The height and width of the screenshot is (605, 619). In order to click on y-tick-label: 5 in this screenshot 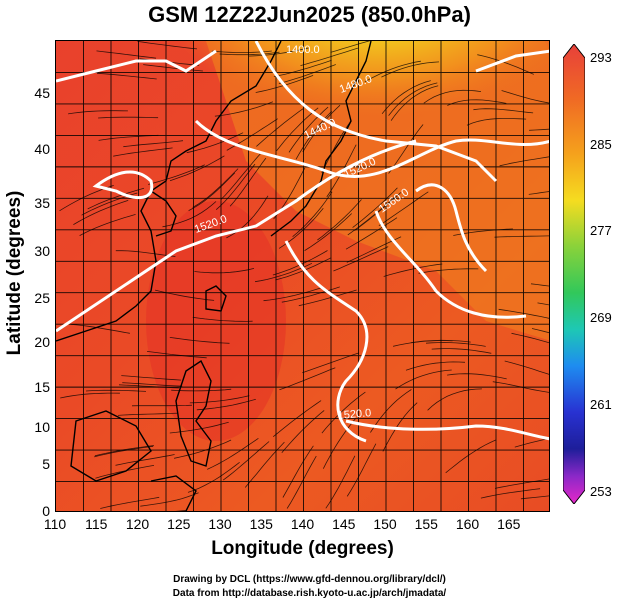, I will do `click(46, 464)`.